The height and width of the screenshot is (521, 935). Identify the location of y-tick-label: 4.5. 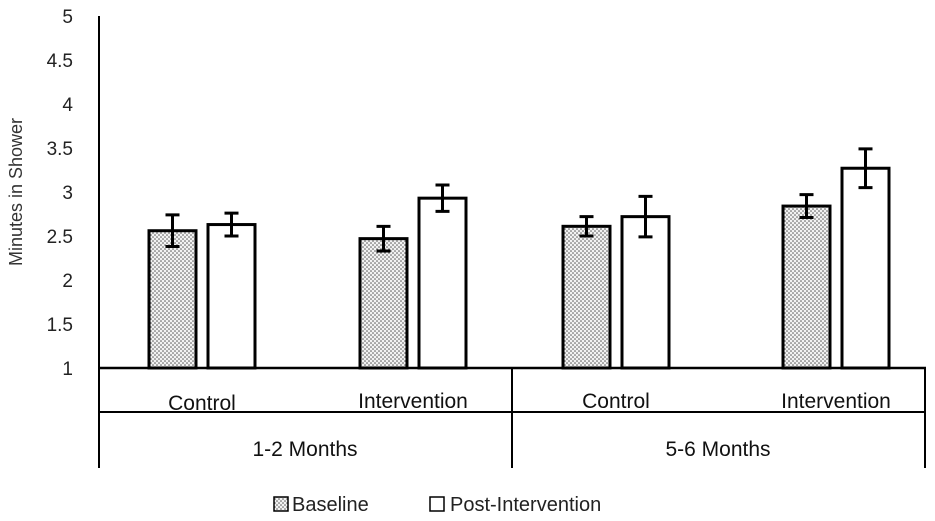
(60, 61).